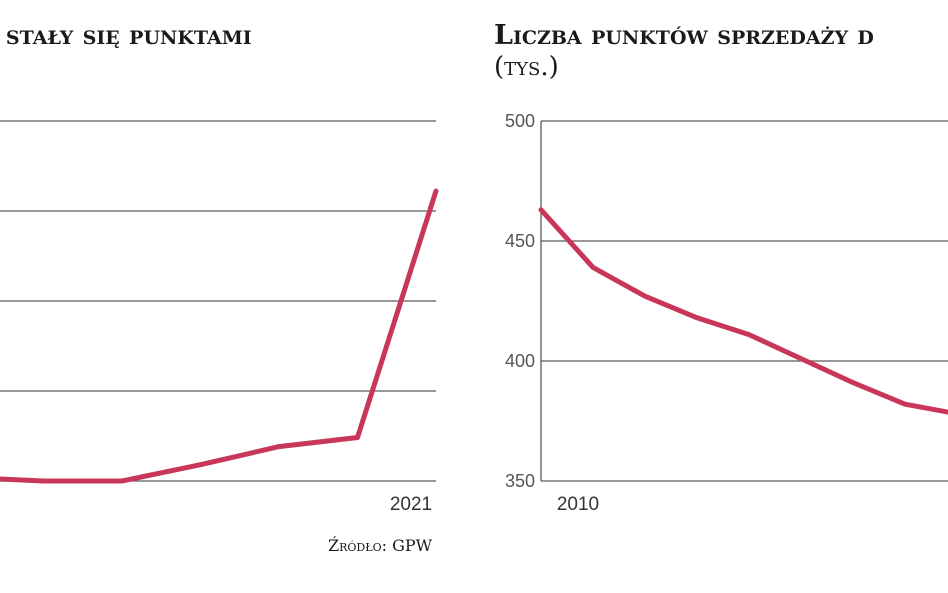 This screenshot has width=948, height=593. I want to click on x-tick-label: 2010, so click(578, 504).